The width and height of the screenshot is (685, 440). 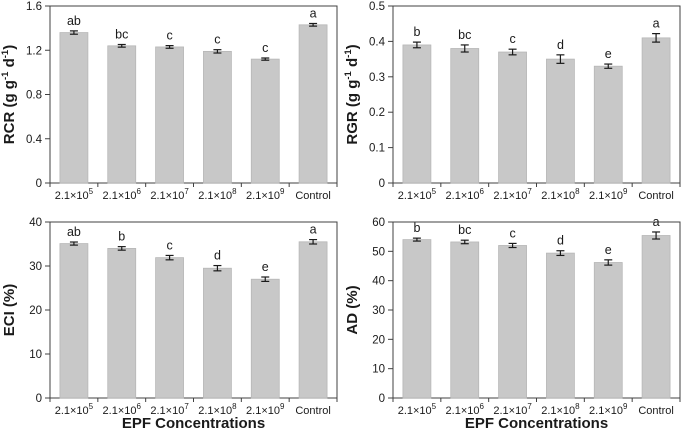 What do you see at coordinates (377, 7) in the screenshot?
I see `svg-text: 0.5` at bounding box center [377, 7].